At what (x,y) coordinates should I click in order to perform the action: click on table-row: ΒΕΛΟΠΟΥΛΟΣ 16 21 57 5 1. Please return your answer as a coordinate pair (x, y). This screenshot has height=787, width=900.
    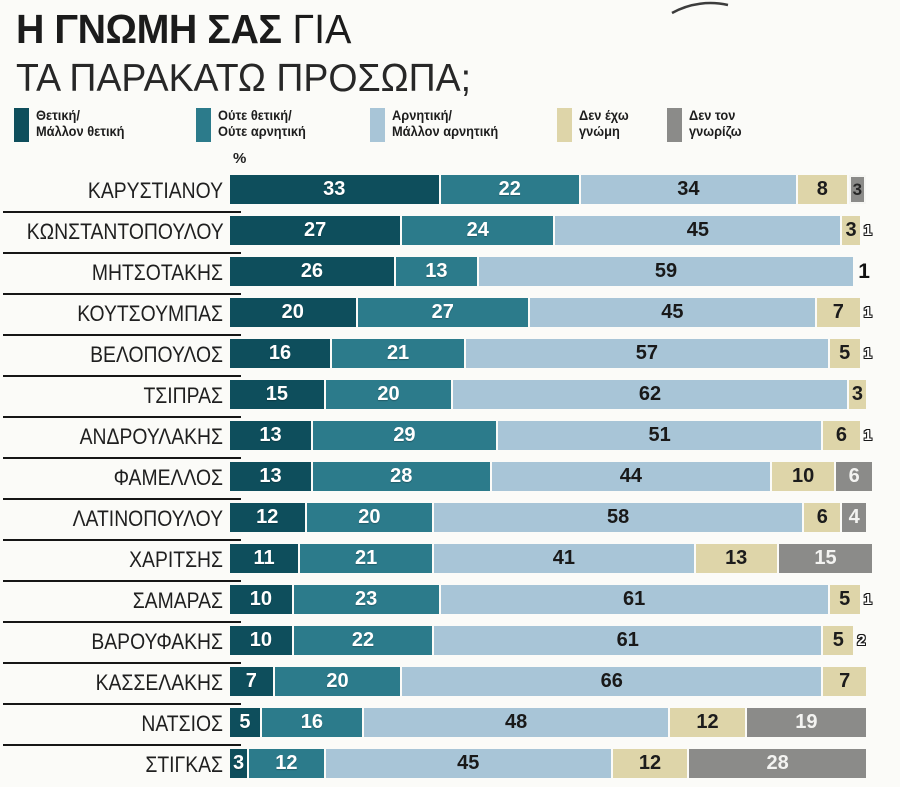
    Looking at the image, I should click on (450, 356).